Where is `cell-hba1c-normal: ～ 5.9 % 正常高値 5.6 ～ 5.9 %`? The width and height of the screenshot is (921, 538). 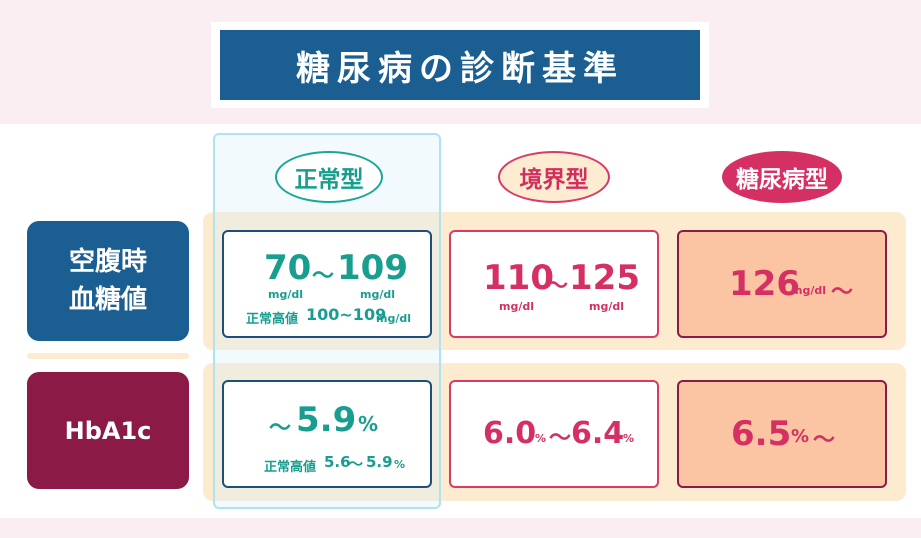
cell-hba1c-normal: ～ 5.9 % 正常高値 5.6 ～ 5.9 % is located at coordinates (327, 434).